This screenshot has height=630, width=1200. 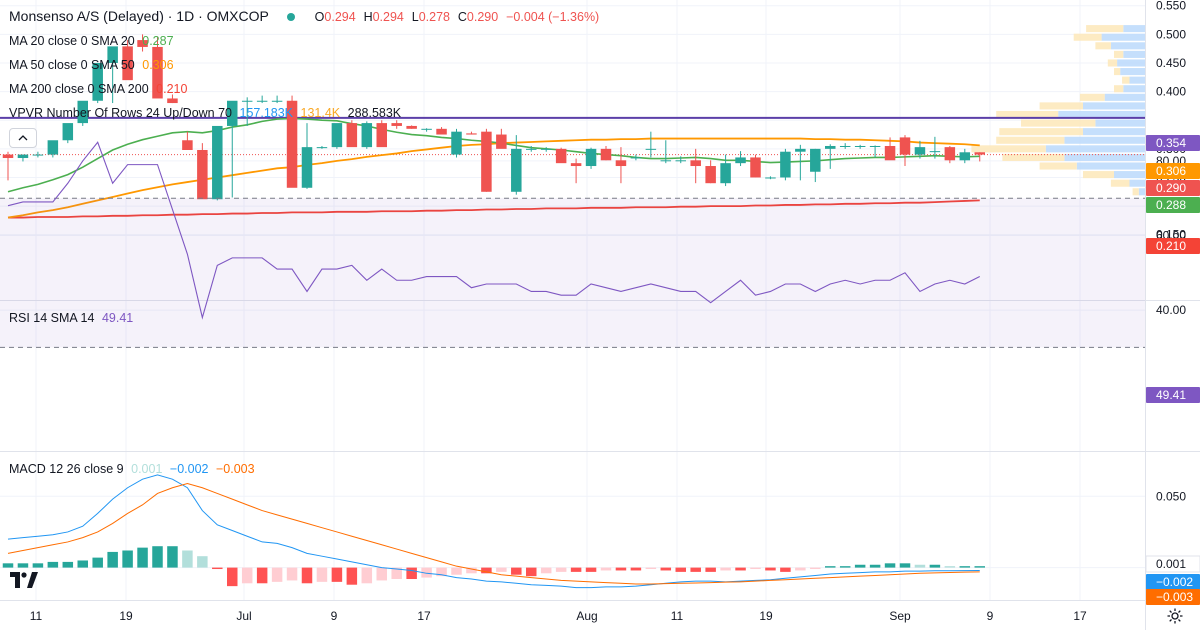 I want to click on time-tick-label: 17, so click(x=424, y=616).